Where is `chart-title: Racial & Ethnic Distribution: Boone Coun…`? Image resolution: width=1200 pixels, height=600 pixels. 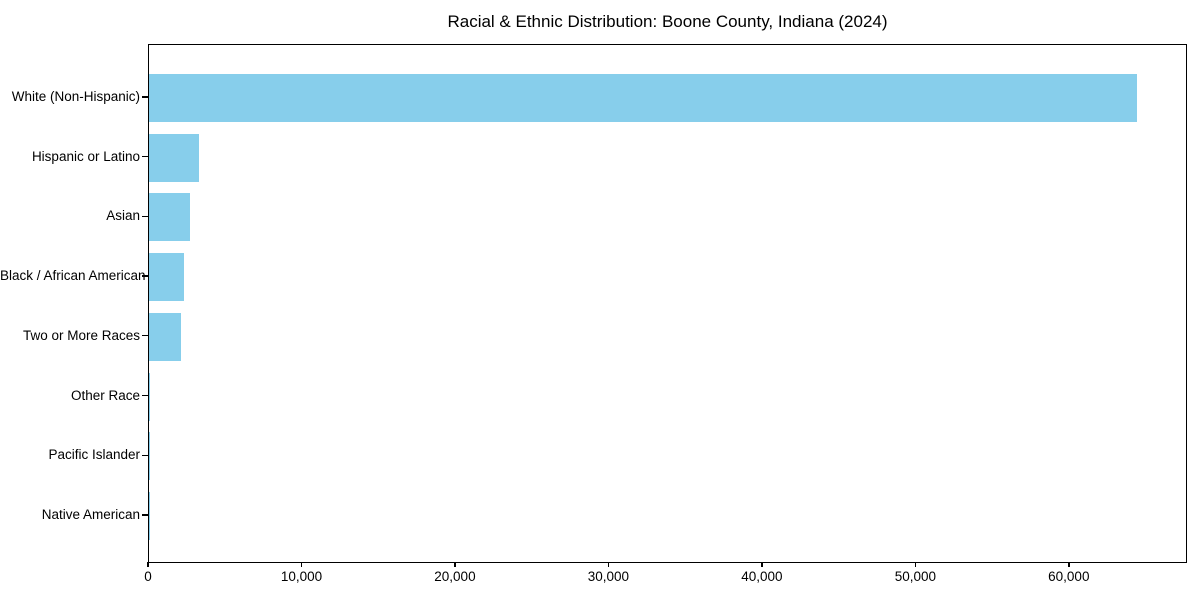
chart-title: Racial & Ethnic Distribution: Boone Coun… is located at coordinates (667, 21).